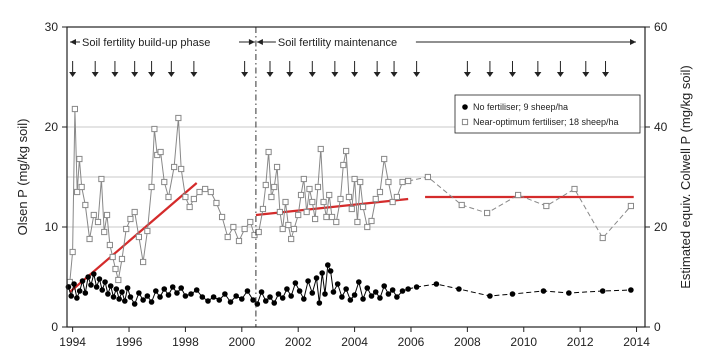  What do you see at coordinates (52, 27) in the screenshot?
I see `y-tick-label: 30` at bounding box center [52, 27].